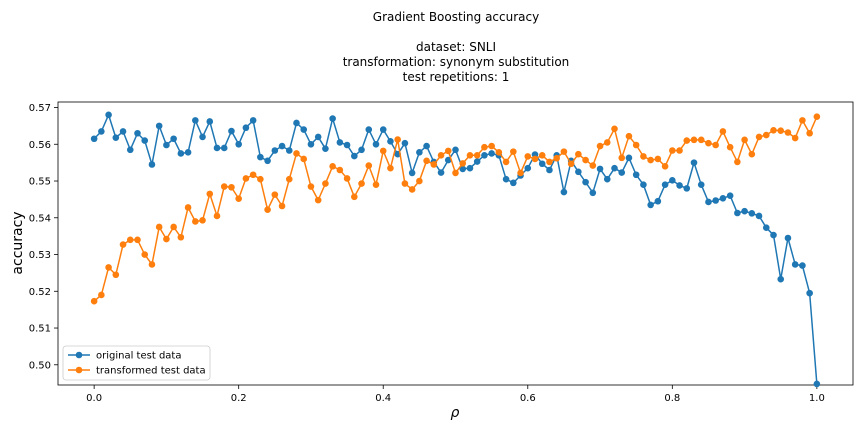 This screenshot has width=864, height=432. I want to click on legend-label-transformed: transformed test data, so click(151, 371).